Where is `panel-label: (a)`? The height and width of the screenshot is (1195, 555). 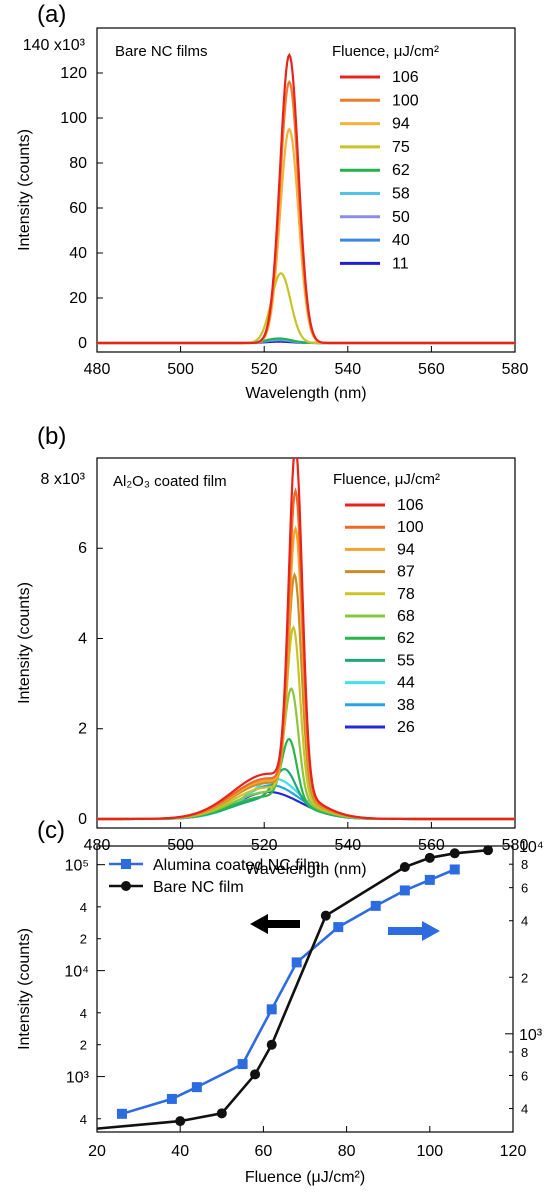
panel-label: (a) is located at coordinates (51, 14).